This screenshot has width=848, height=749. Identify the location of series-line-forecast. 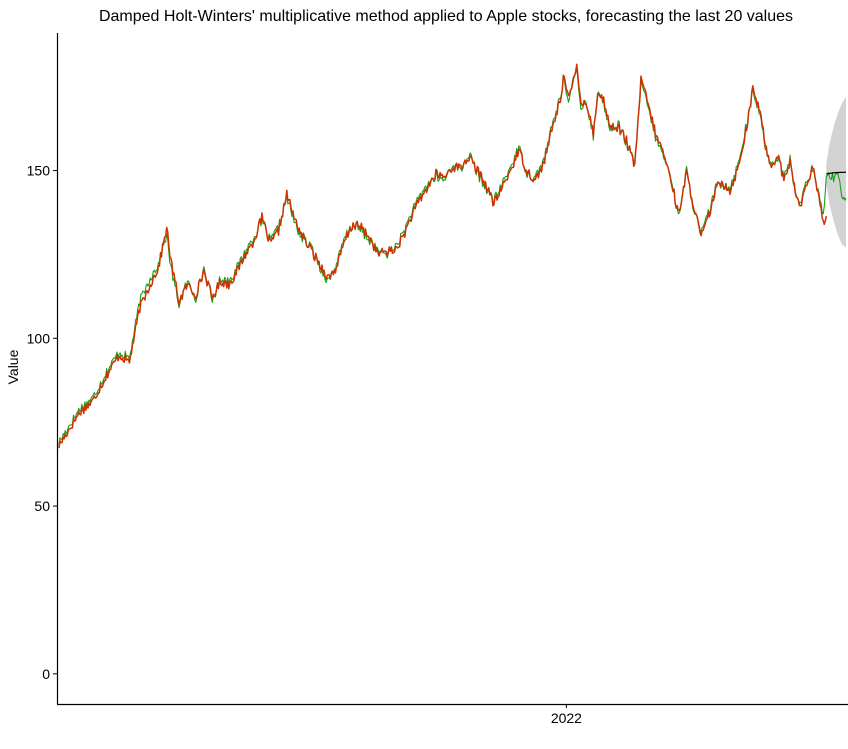
(836, 173).